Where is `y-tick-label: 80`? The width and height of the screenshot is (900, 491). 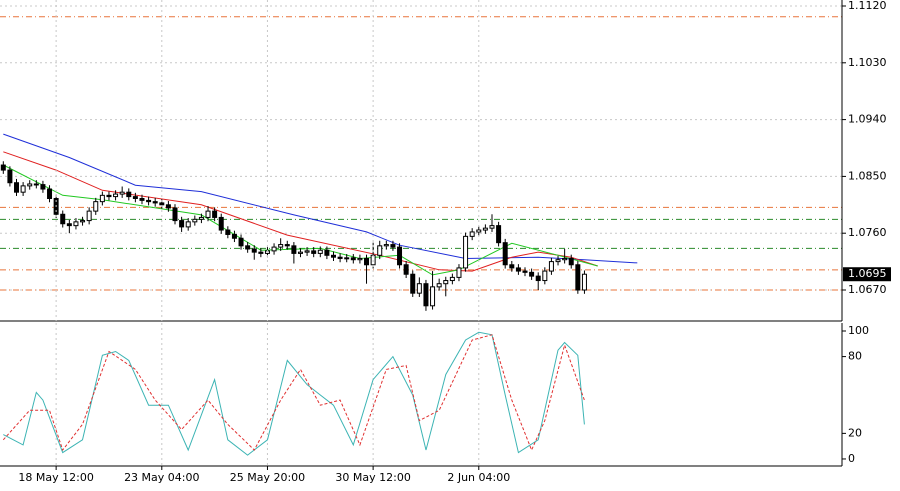
y-tick-label: 80 is located at coordinates (855, 356).